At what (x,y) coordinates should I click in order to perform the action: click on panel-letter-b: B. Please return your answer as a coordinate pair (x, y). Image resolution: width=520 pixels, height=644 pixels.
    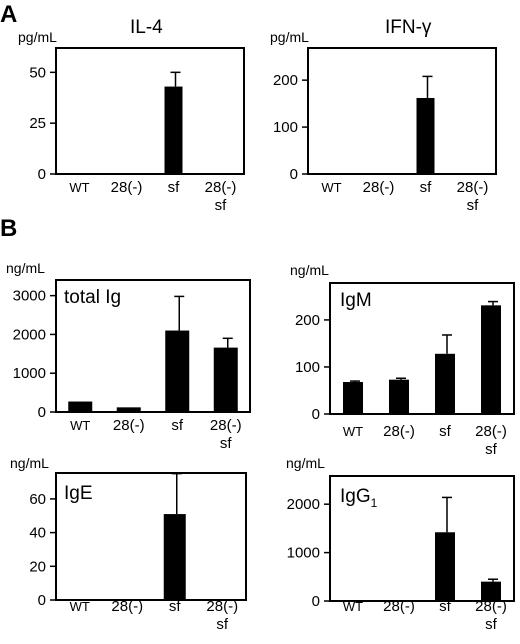
    Looking at the image, I should click on (8, 228).